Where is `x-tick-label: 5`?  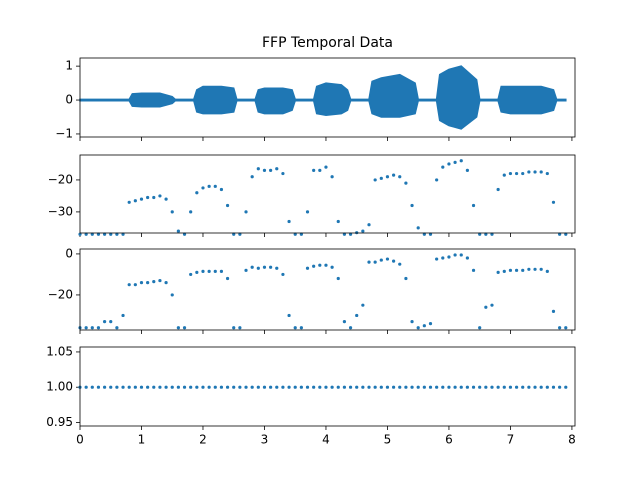
x-tick-label: 5 is located at coordinates (388, 440).